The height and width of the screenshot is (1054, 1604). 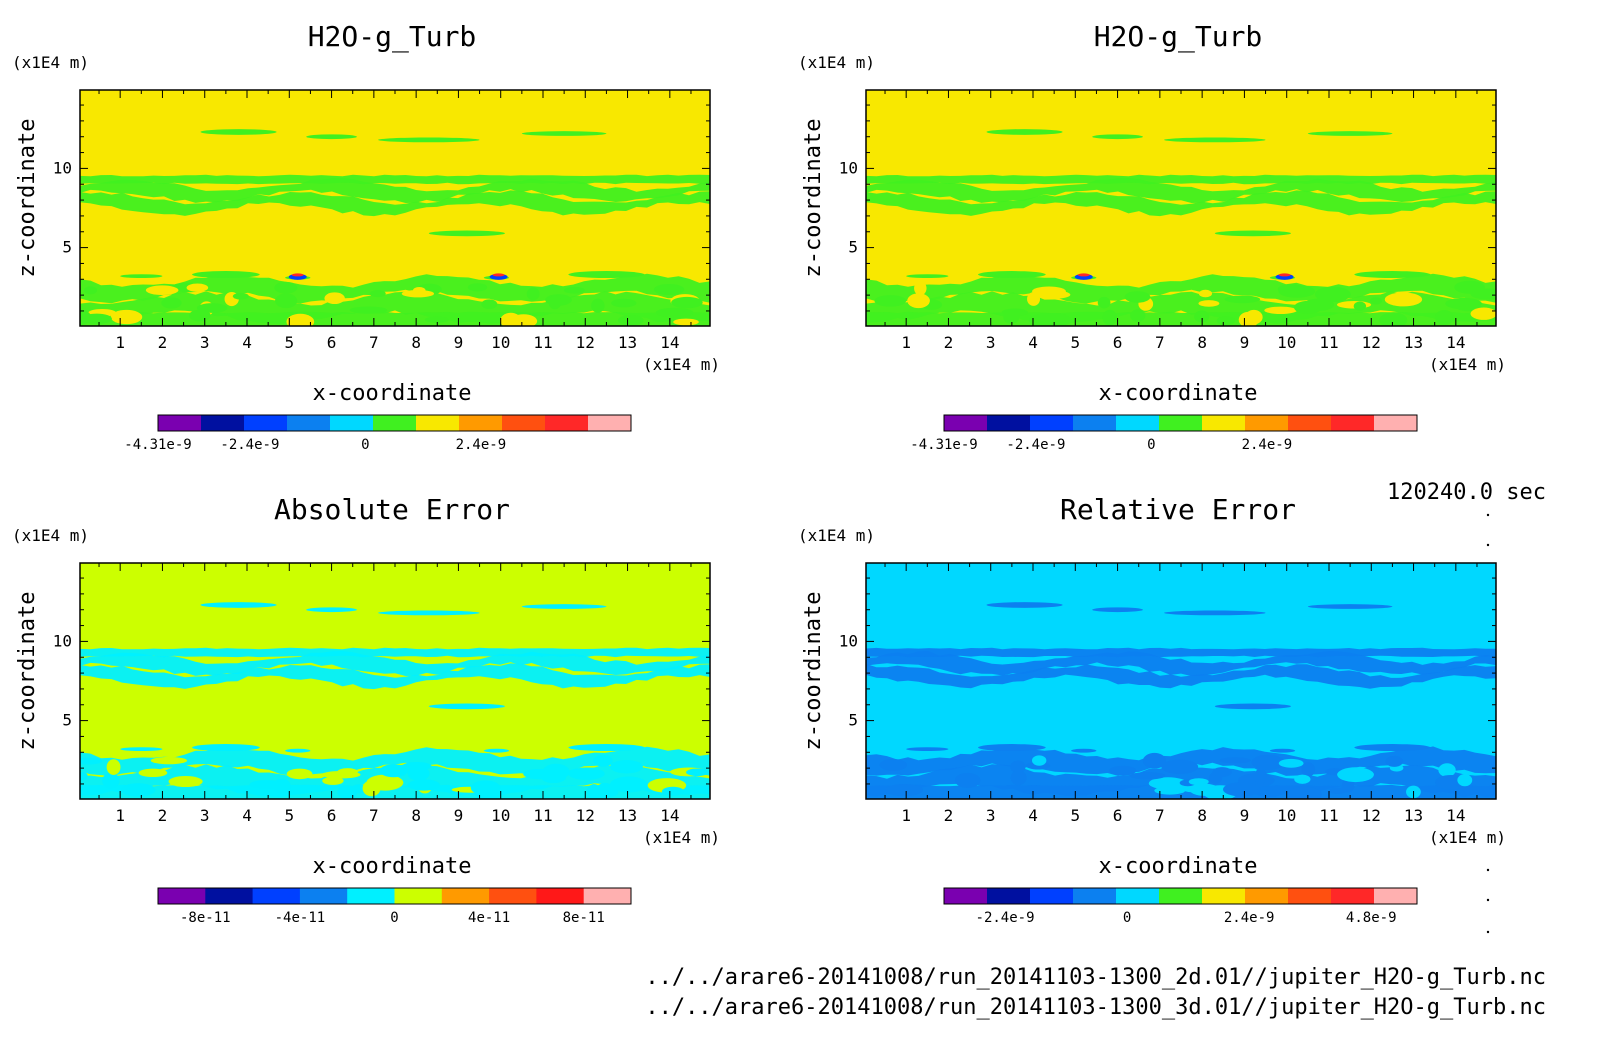 What do you see at coordinates (395, 681) in the screenshot?
I see `plot-area` at bounding box center [395, 681].